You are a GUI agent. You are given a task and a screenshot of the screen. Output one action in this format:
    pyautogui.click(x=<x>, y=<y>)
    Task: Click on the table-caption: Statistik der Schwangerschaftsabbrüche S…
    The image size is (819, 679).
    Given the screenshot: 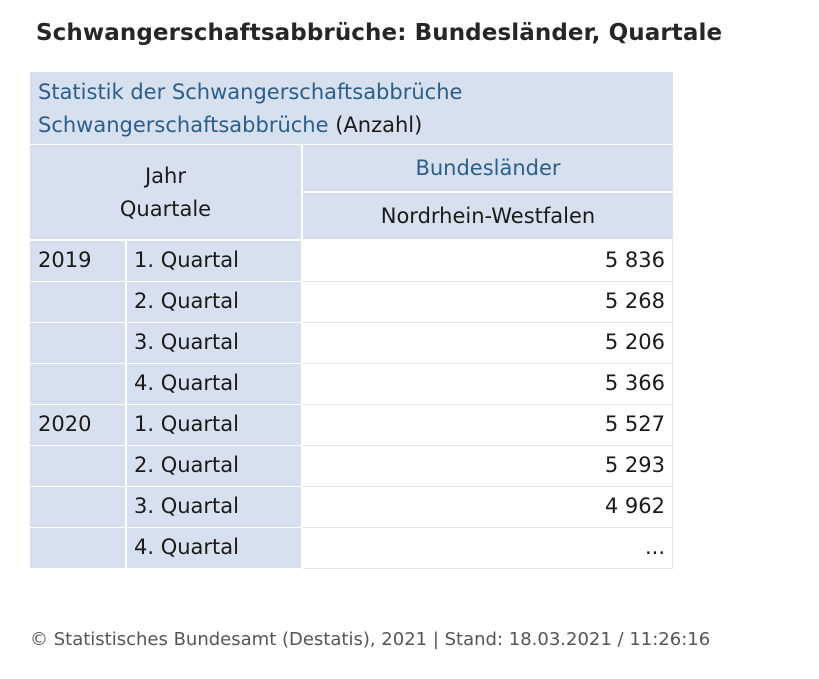 What is the action you would take?
    pyautogui.click(x=351, y=108)
    